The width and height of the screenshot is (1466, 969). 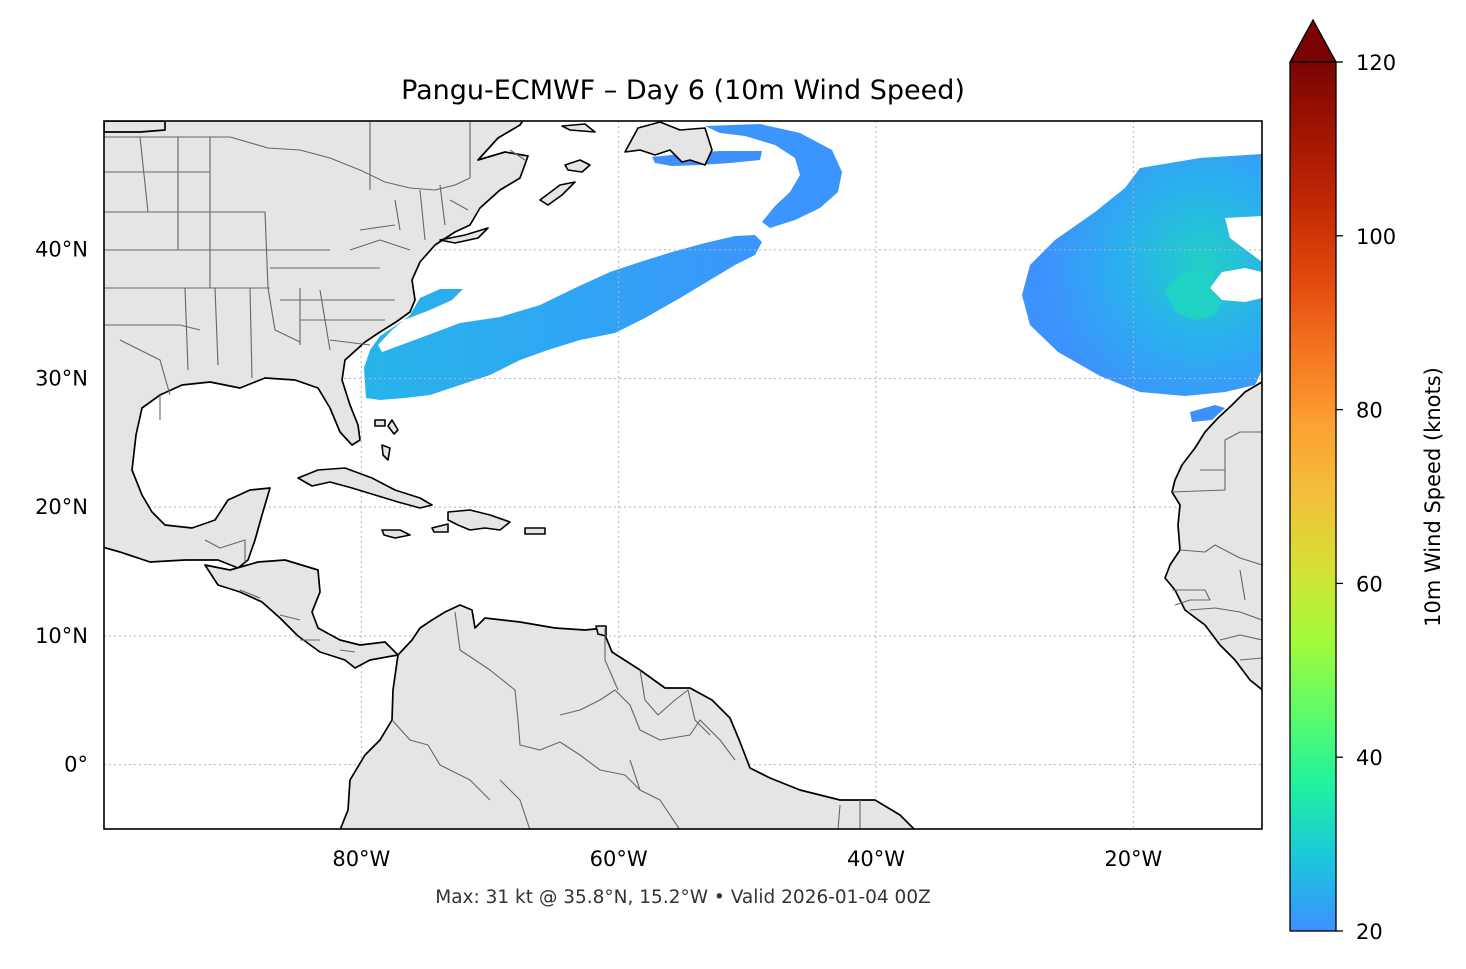 I want to click on map-title: Pangu-ECMWF – Day 6 (10m Wind Speed), so click(x=683, y=90).